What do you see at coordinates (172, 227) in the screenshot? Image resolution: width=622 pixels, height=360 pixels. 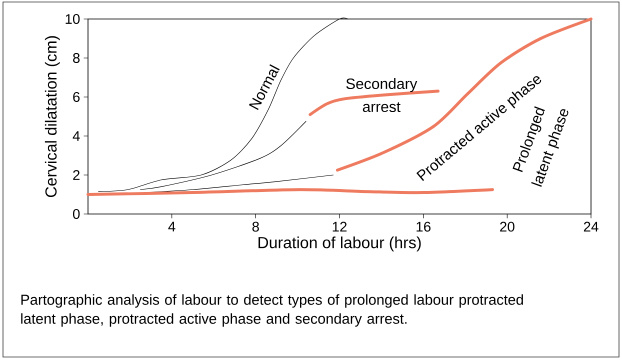 I see `x-tick-label: 4` at bounding box center [172, 227].